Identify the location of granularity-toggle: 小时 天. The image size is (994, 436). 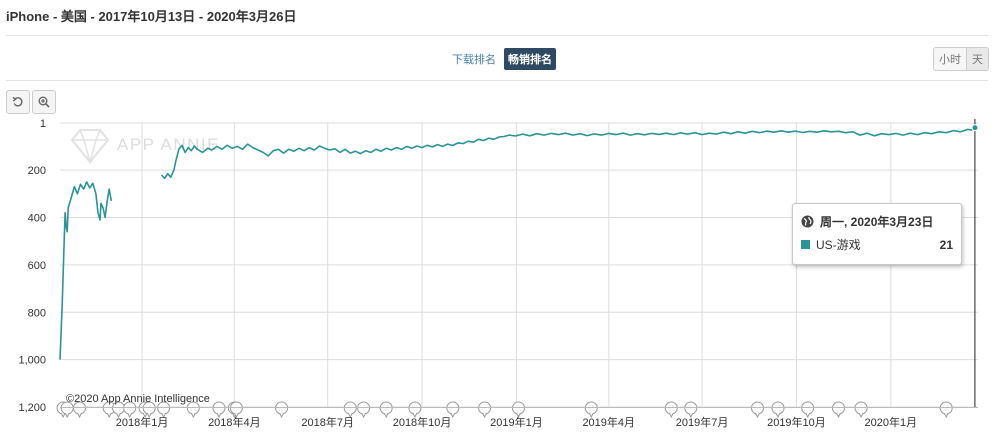
(961, 59).